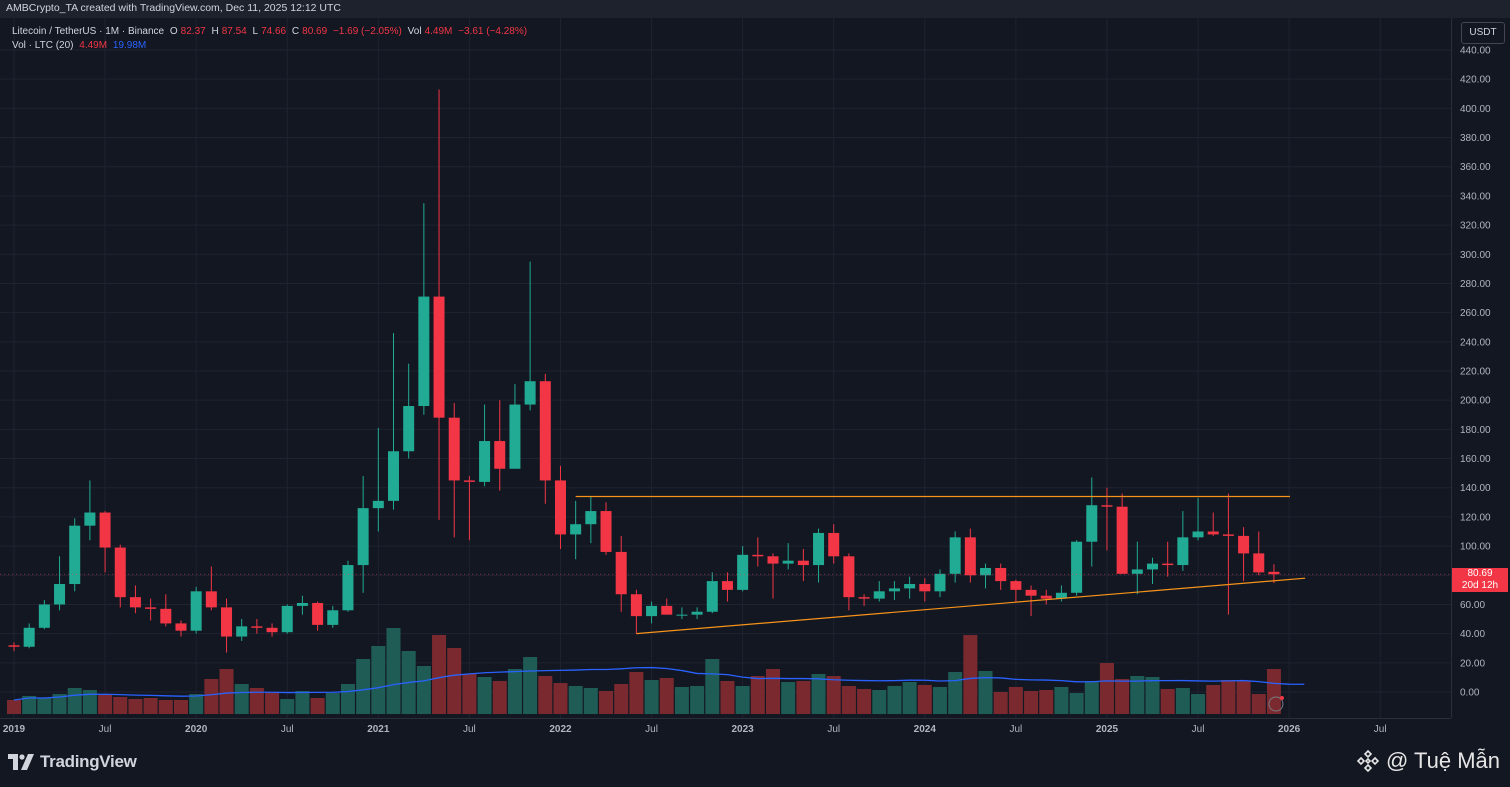  What do you see at coordinates (1475, 342) in the screenshot?
I see `price-tick-label: 240.00` at bounding box center [1475, 342].